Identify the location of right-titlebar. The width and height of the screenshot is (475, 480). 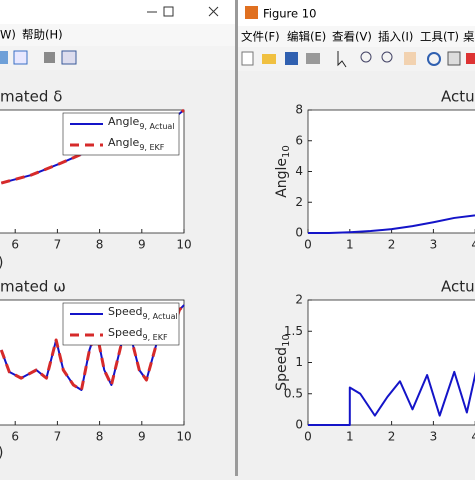
(356, 13).